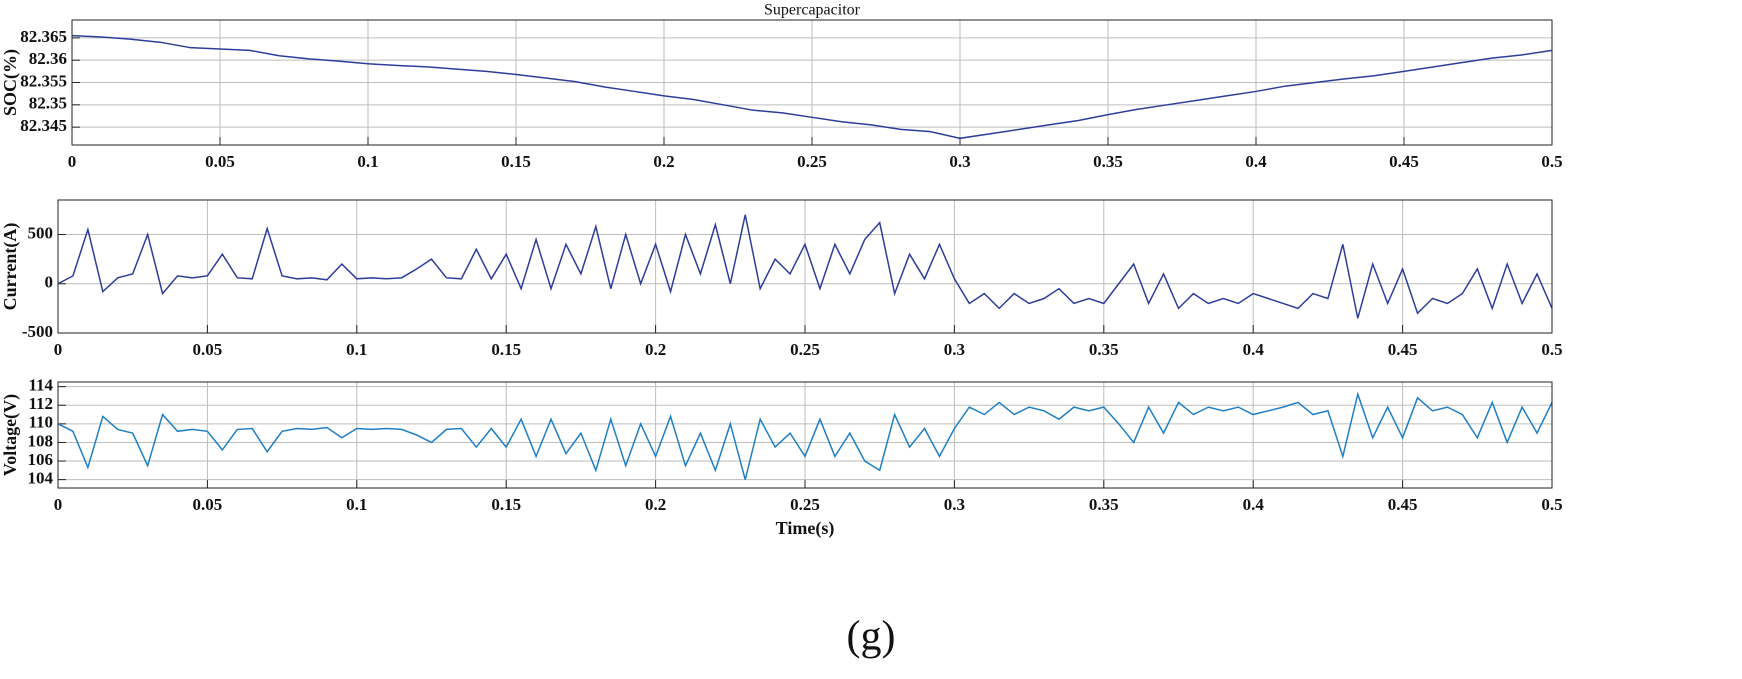  What do you see at coordinates (812, 10) in the screenshot?
I see `chart-title: Supercapacitor` at bounding box center [812, 10].